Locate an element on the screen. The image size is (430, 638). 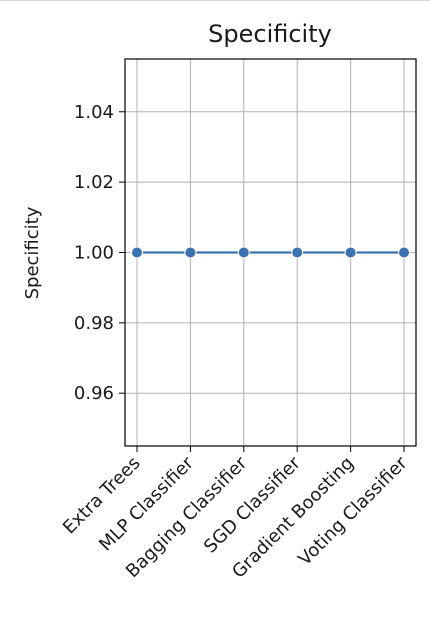
y-tick-label: 1.02 is located at coordinates (94, 182).